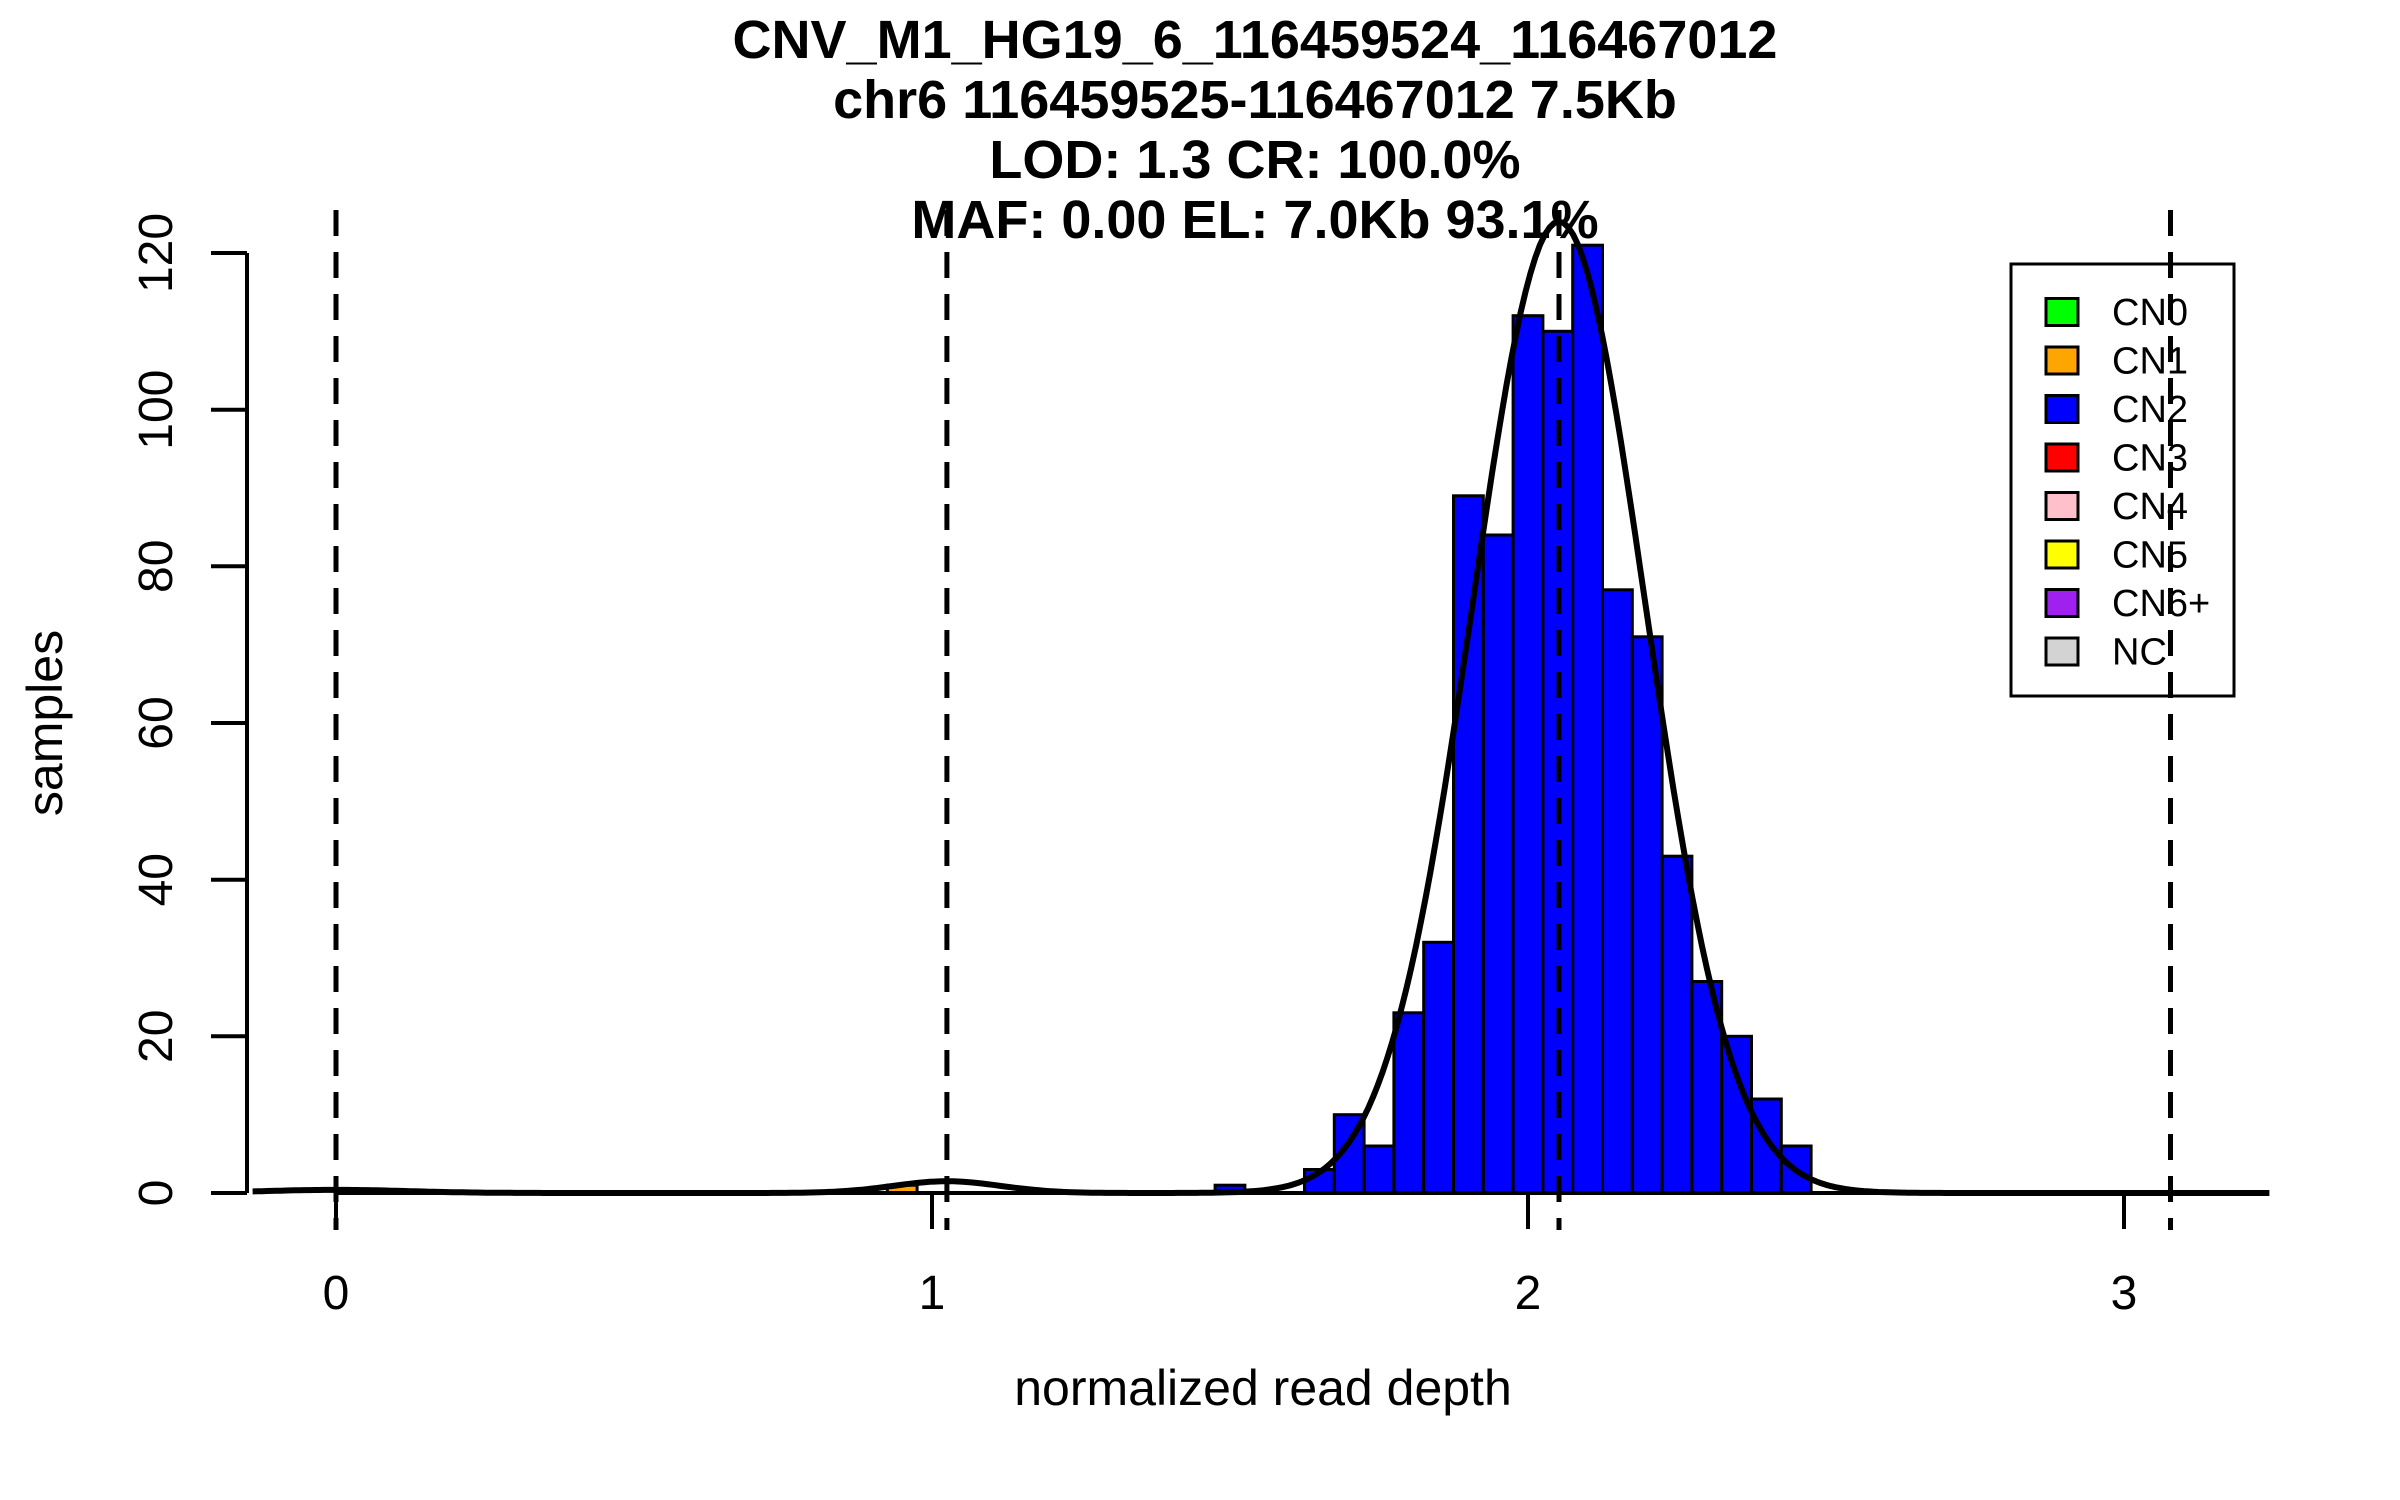 The height and width of the screenshot is (1500, 2400). Describe the element at coordinates (2062, 506) in the screenshot. I see `legend-swatch-CN4` at that location.